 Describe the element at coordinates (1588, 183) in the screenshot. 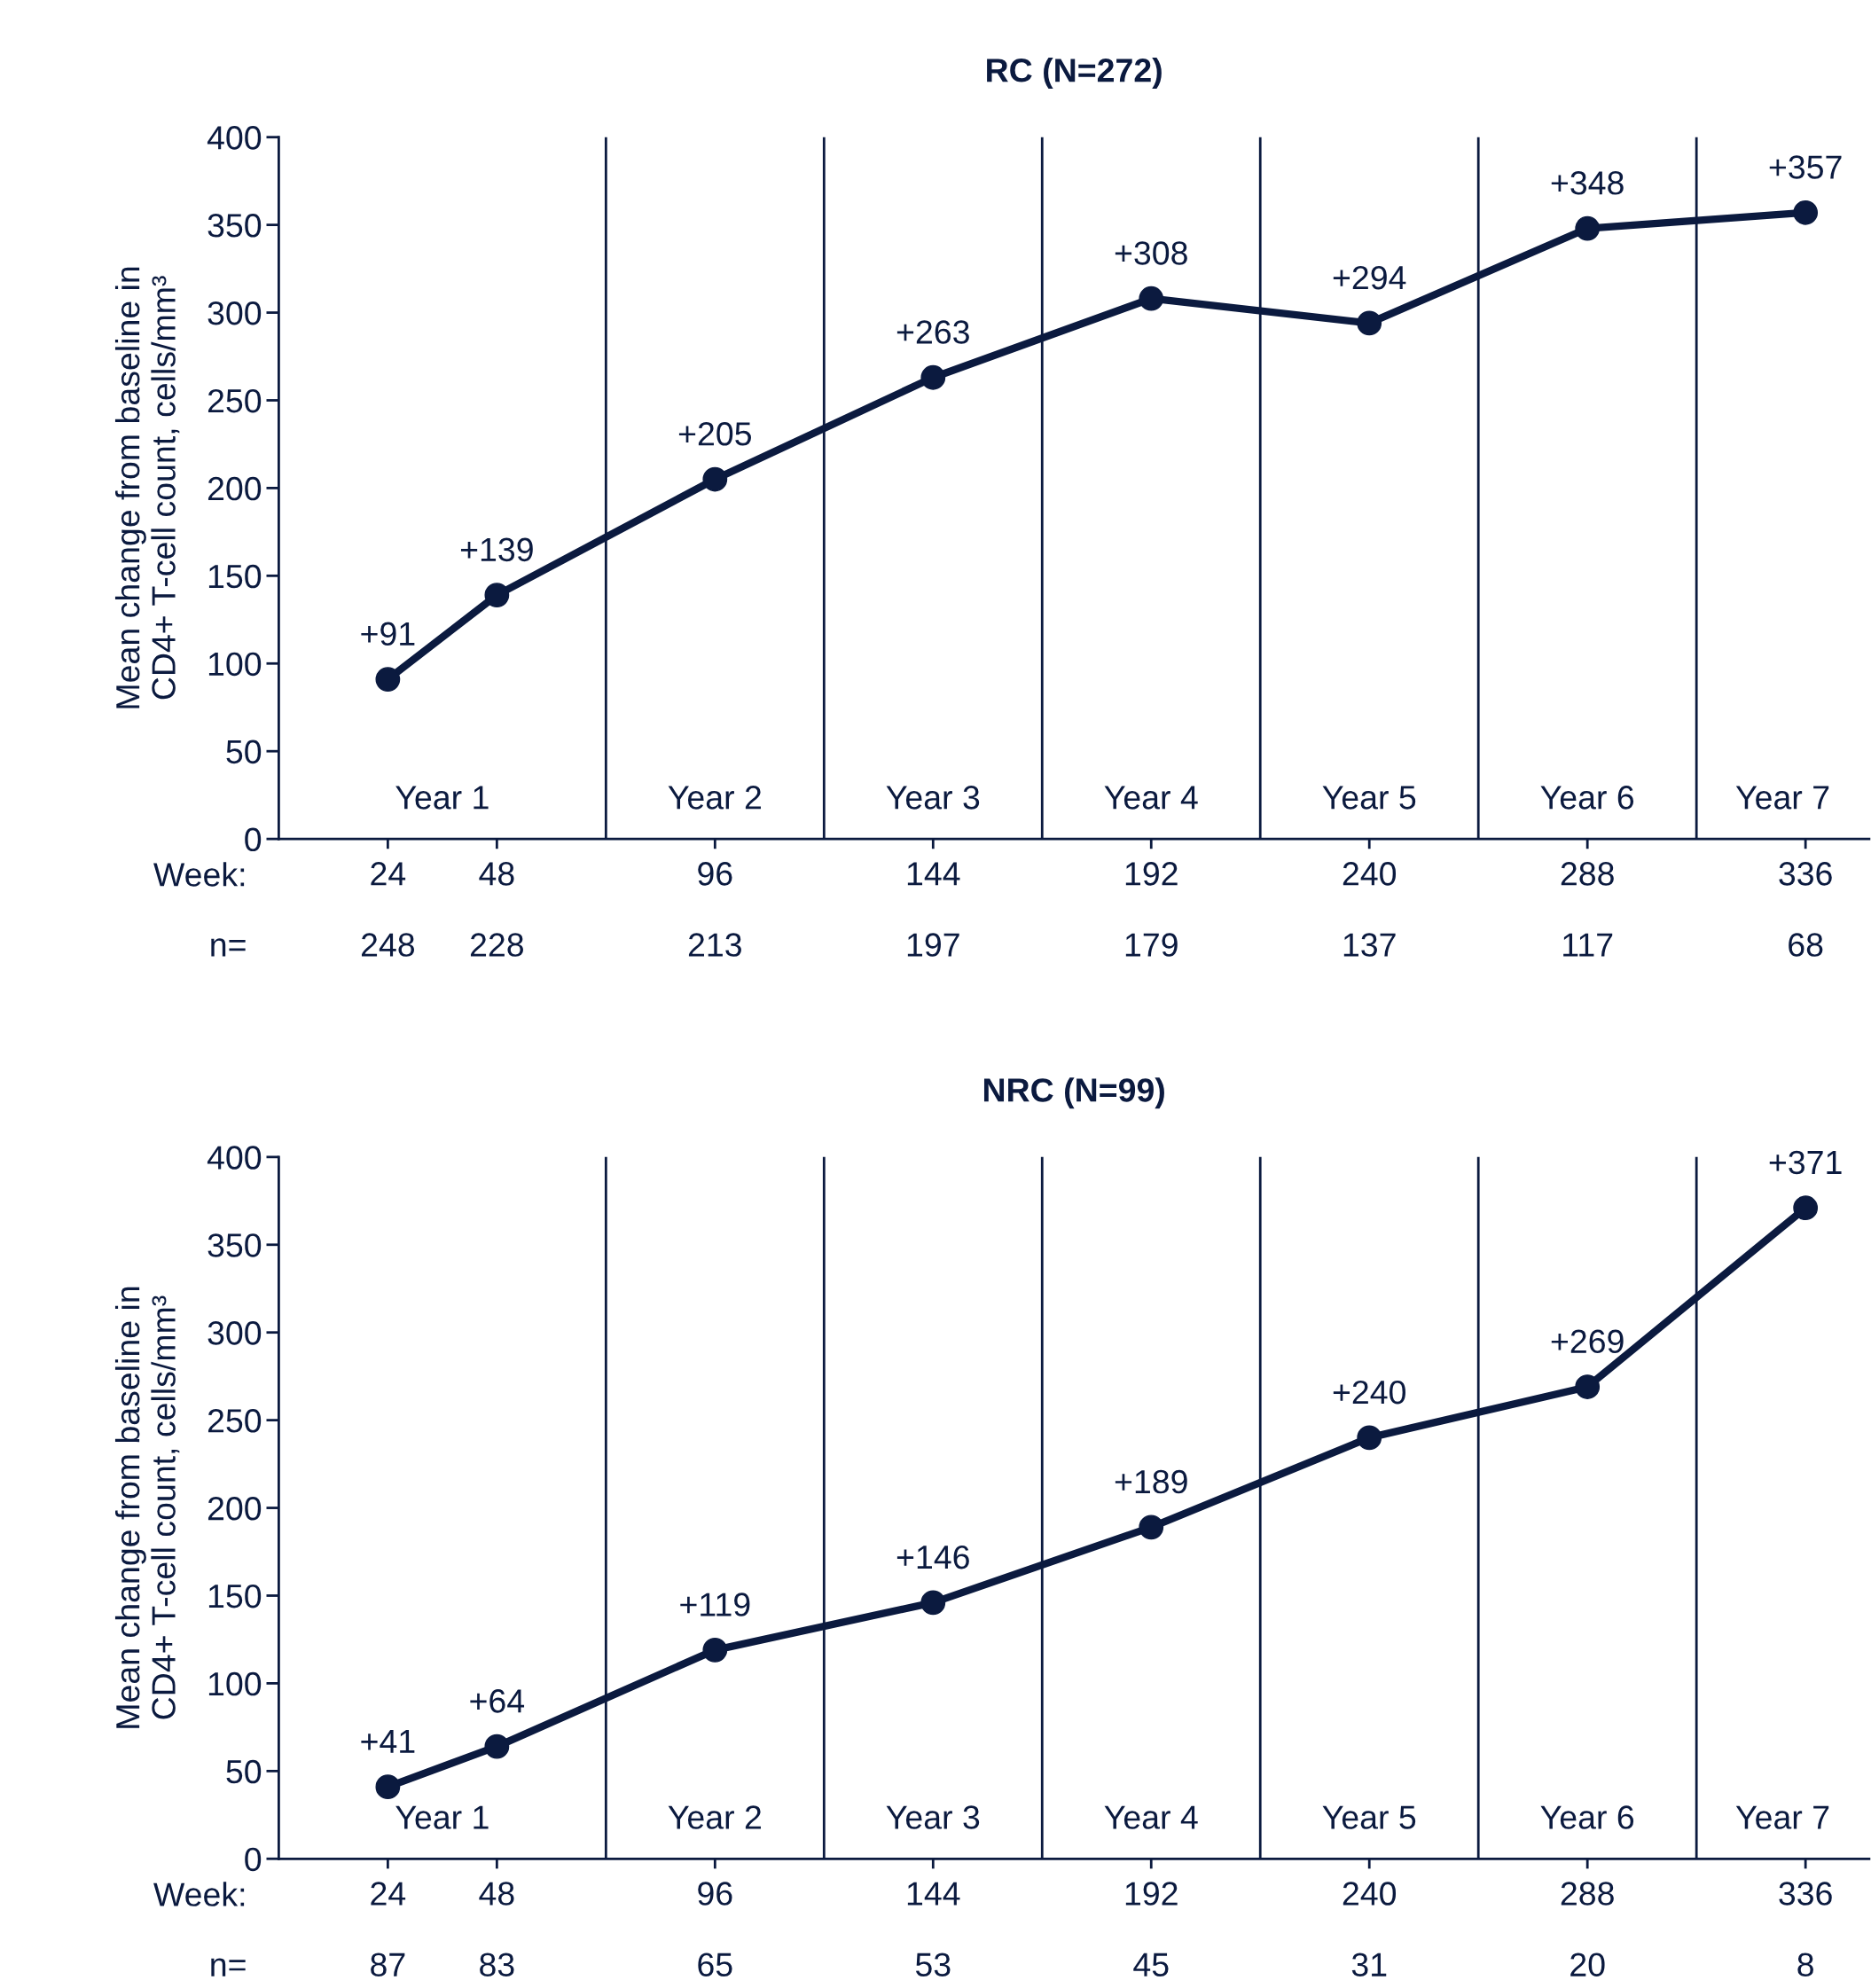

I see `data-label: +348` at that location.